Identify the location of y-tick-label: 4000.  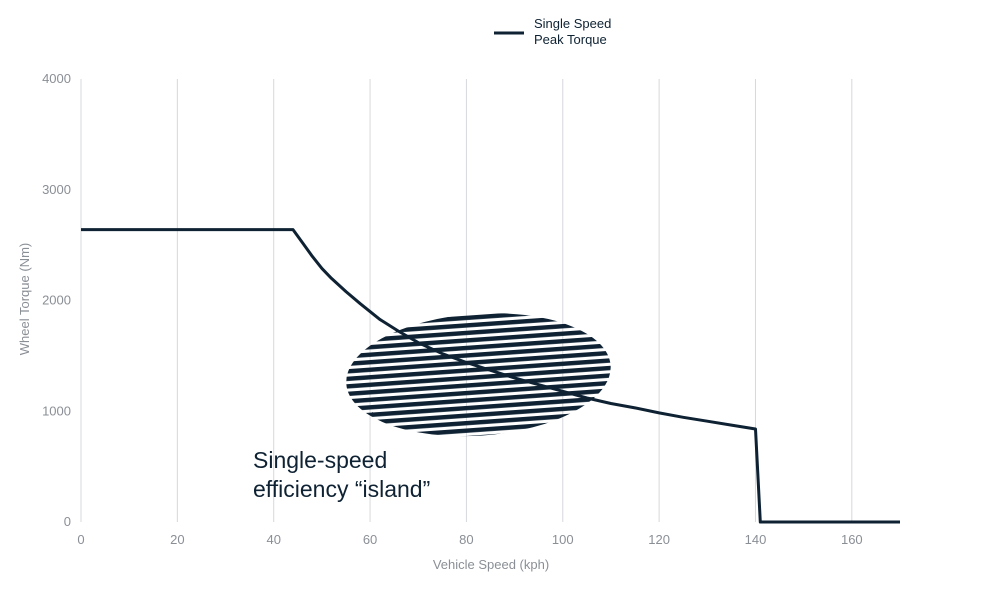
(56, 78).